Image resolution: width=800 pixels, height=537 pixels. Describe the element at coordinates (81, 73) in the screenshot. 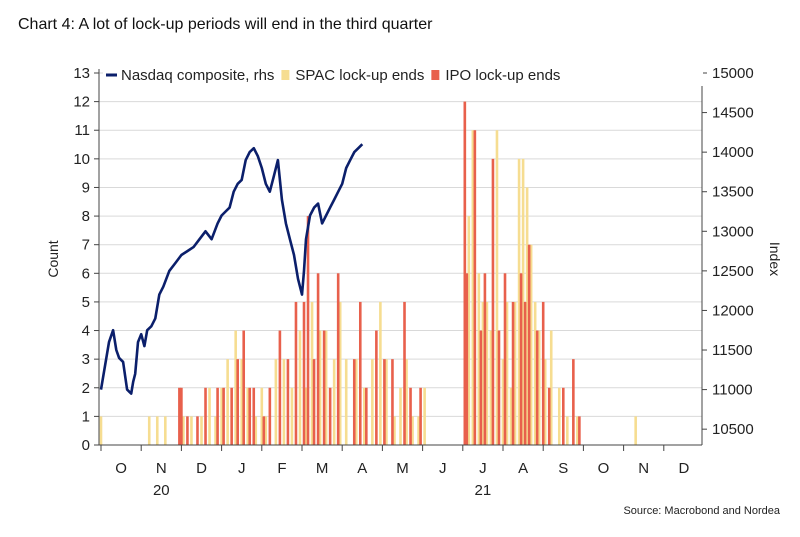

I see `left-tick-label: 13` at that location.